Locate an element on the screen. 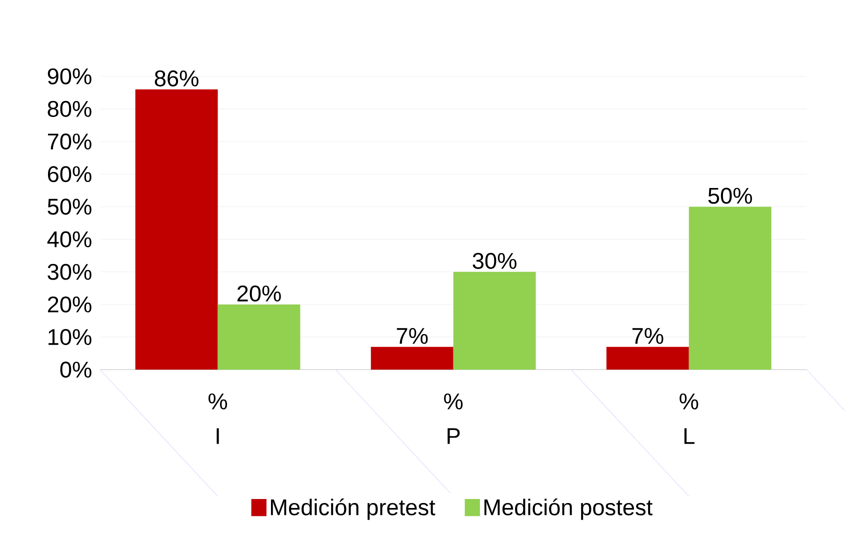 The image size is (845, 543). data-label: 50% is located at coordinates (730, 196).